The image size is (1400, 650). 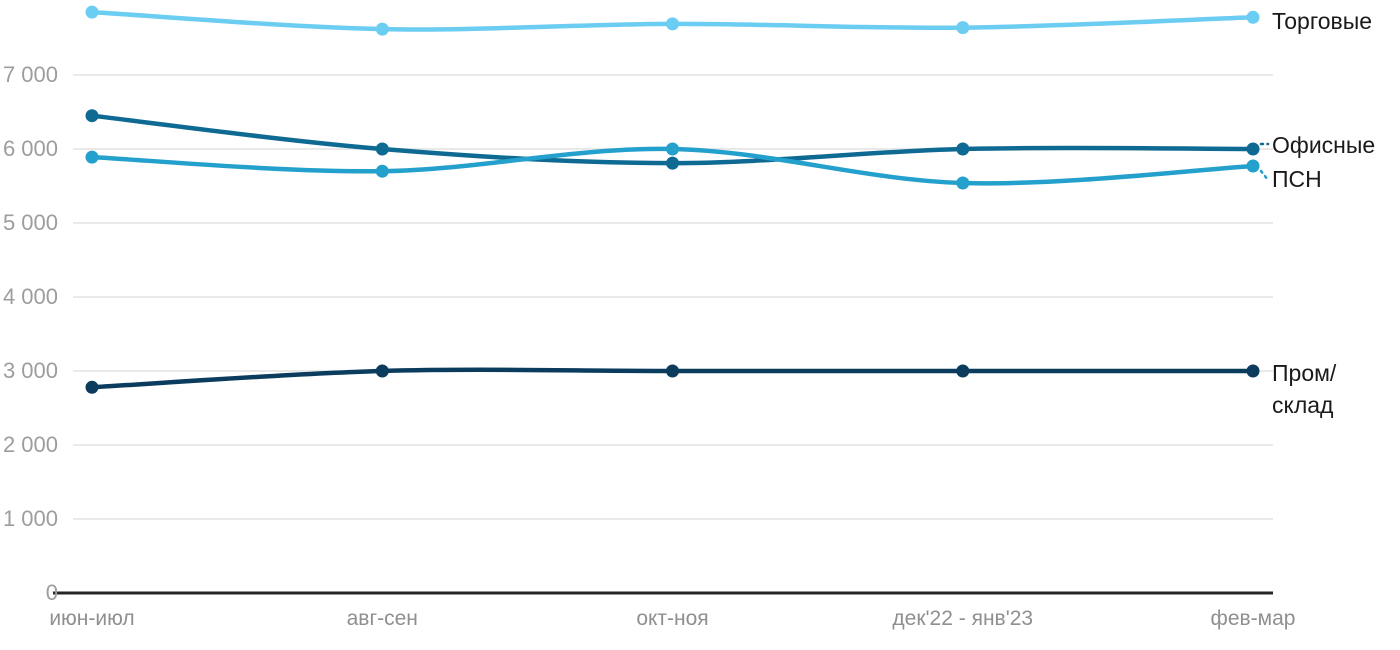 What do you see at coordinates (1297, 179) in the screenshot?
I see `series-label: ПСН` at bounding box center [1297, 179].